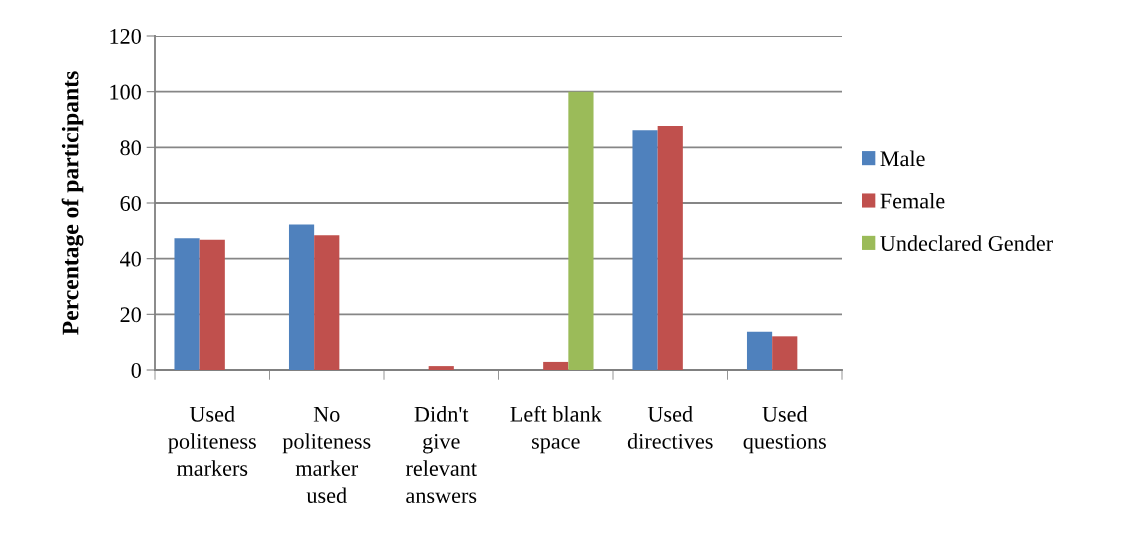  I want to click on y-tick-label: 60, so click(130, 203).